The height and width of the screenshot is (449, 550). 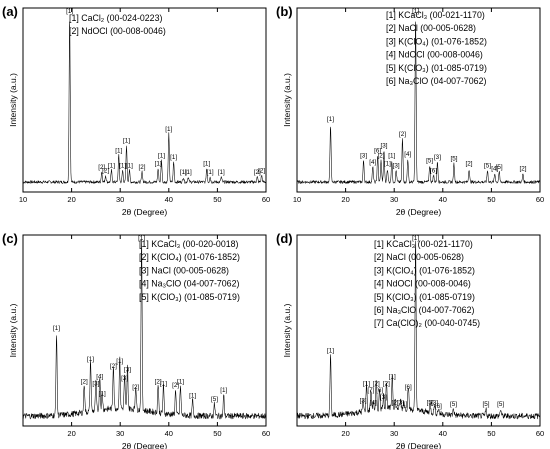 What do you see at coordinates (427, 323) in the screenshot?
I see `legend-entry: [7] Ca(ClO)₂ (00-040-0745)` at bounding box center [427, 323].